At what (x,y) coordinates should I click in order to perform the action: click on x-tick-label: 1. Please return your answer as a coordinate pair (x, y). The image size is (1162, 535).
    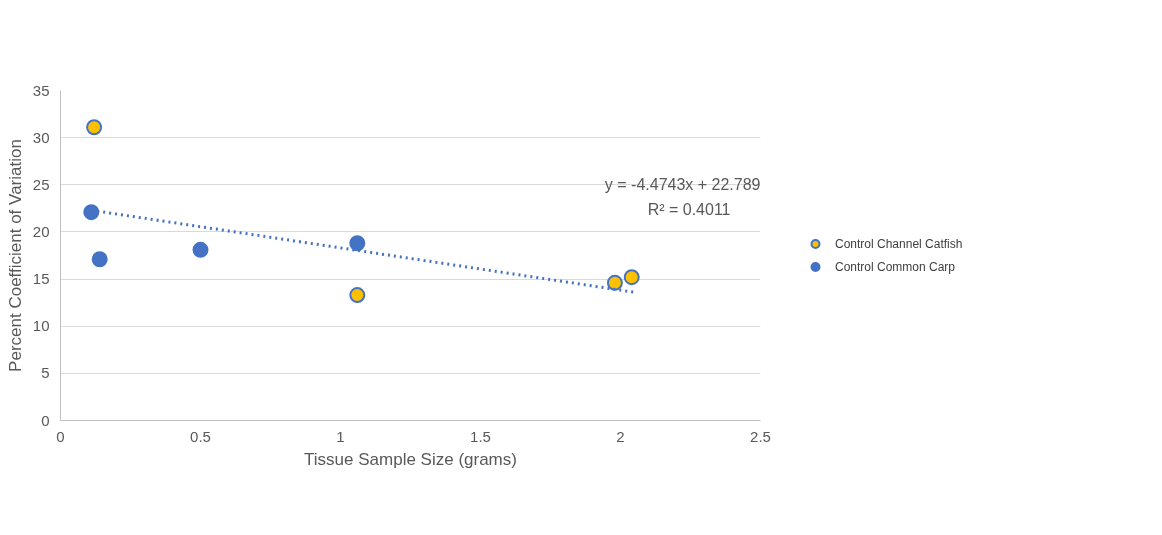
    Looking at the image, I should click on (340, 436).